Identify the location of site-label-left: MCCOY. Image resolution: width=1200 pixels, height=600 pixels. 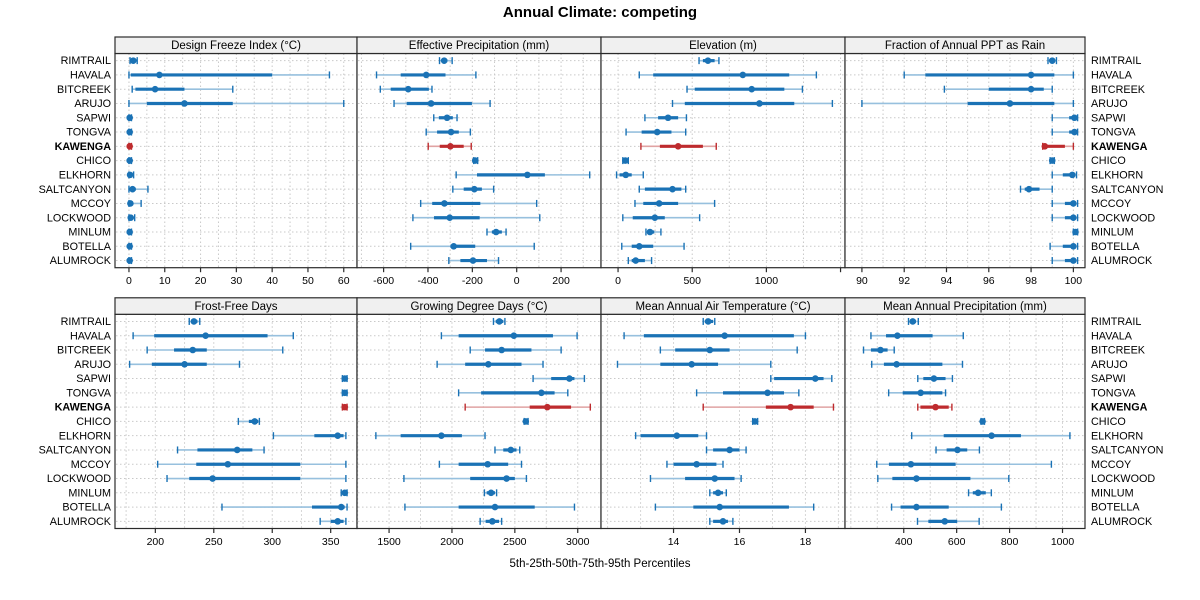
(91, 204).